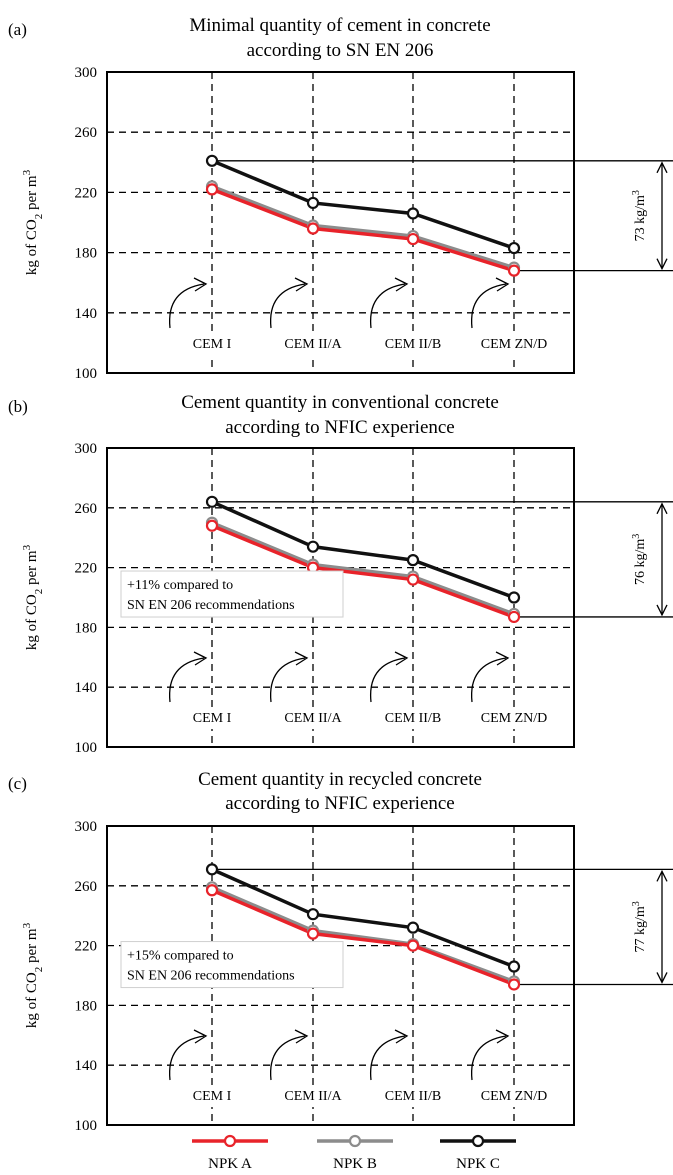  I want to click on legend-marker-npk-c, so click(478, 1141).